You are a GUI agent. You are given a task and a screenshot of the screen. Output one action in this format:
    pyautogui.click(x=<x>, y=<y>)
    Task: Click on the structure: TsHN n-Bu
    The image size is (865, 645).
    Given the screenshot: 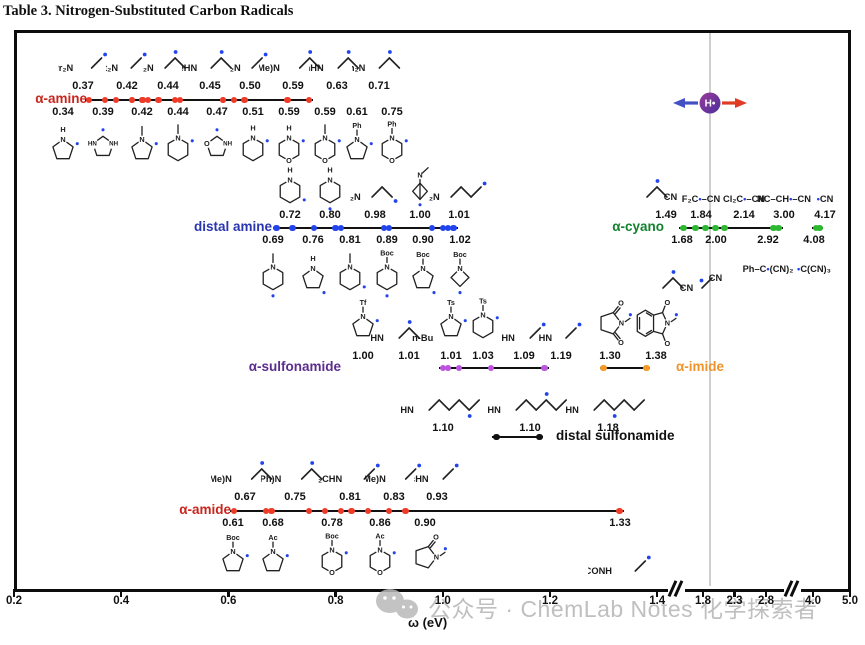 What is the action you would take?
    pyautogui.click(x=409, y=328)
    